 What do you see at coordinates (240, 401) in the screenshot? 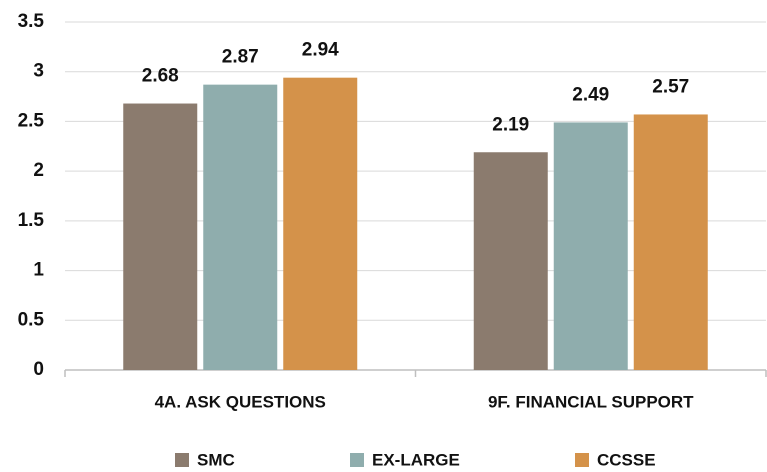
I see `x-tick-label: 4A. ASK QUESTIONS` at bounding box center [240, 401].